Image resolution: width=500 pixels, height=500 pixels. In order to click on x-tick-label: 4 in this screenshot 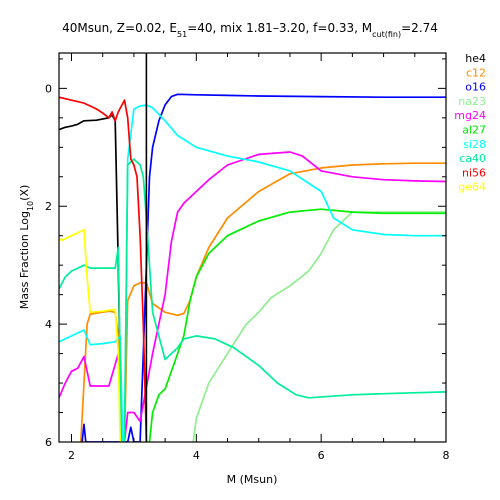, I will do `click(196, 455)`.